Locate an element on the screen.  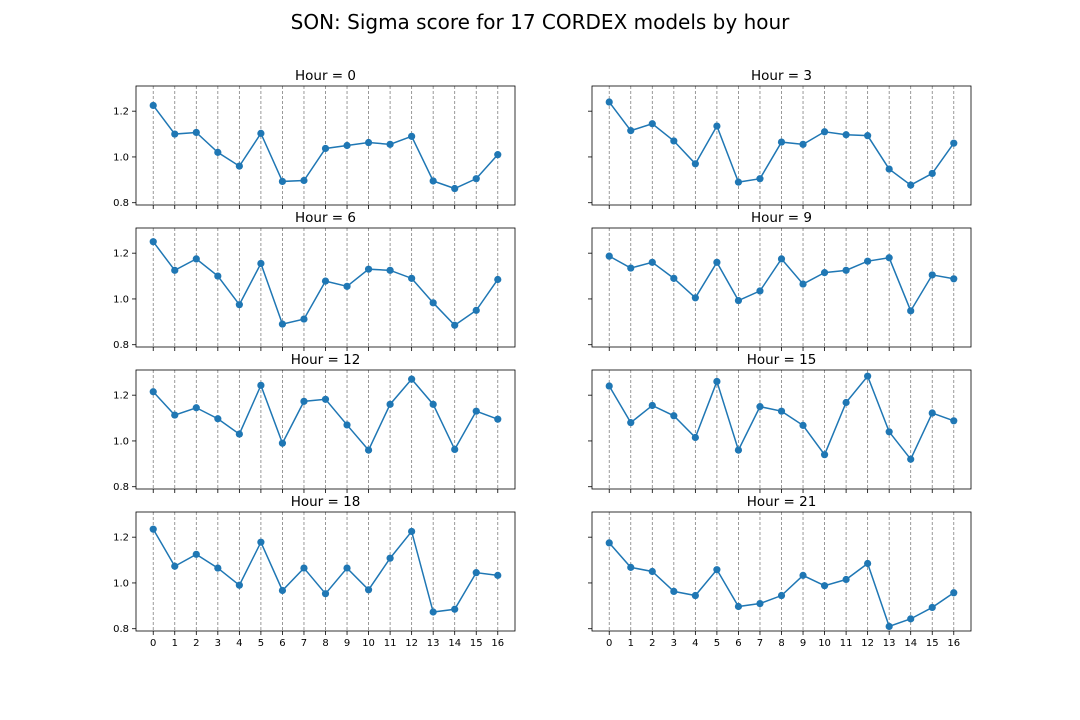
panel-title: Hour = 15 is located at coordinates (782, 360).